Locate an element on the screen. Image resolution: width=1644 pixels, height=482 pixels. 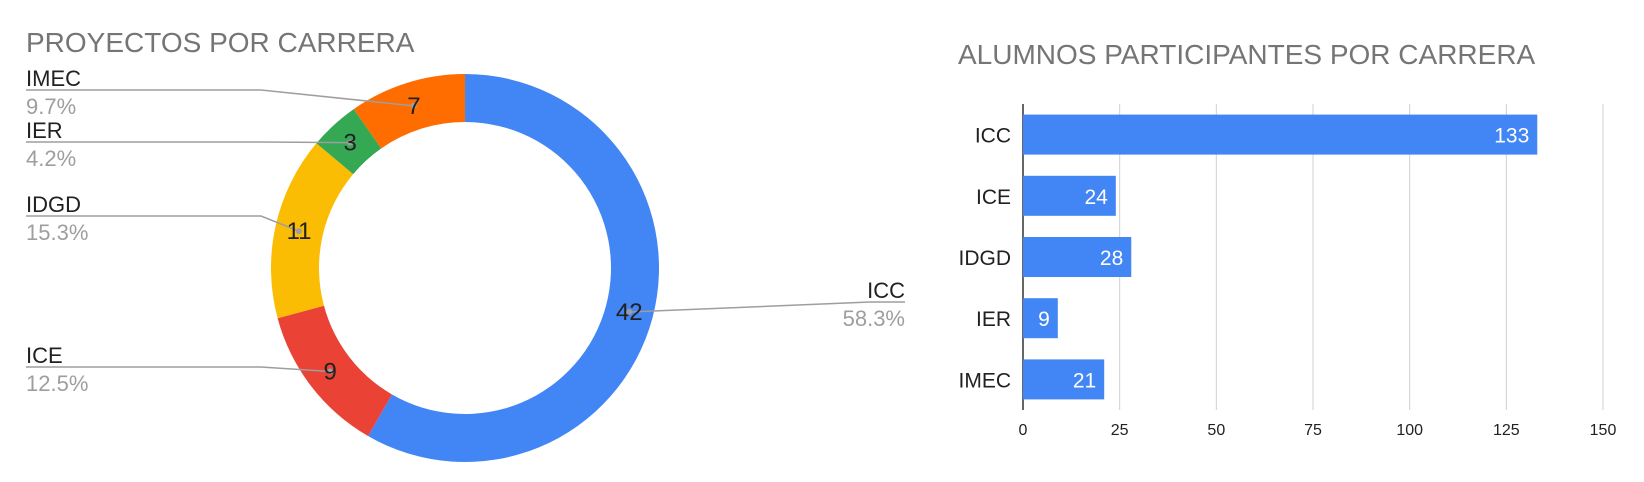
bar-ier is located at coordinates (1040, 318).